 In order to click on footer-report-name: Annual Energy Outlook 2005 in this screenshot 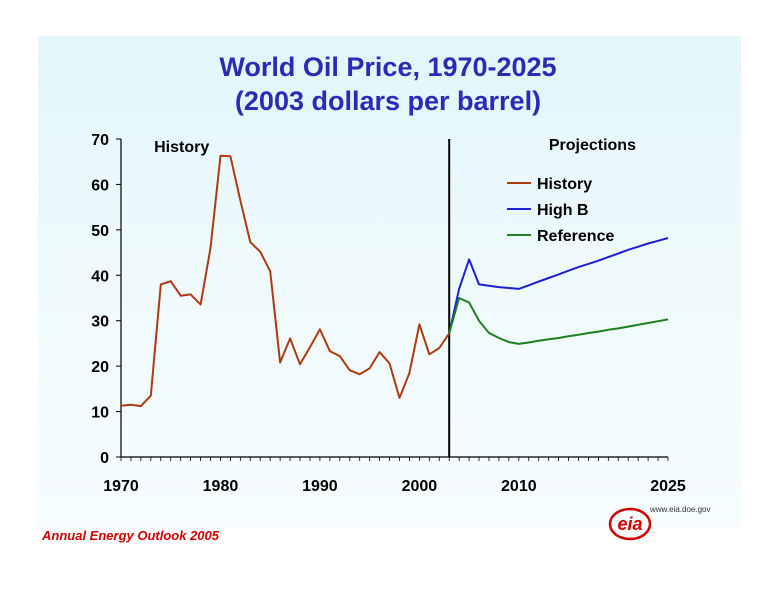, I will do `click(130, 535)`.